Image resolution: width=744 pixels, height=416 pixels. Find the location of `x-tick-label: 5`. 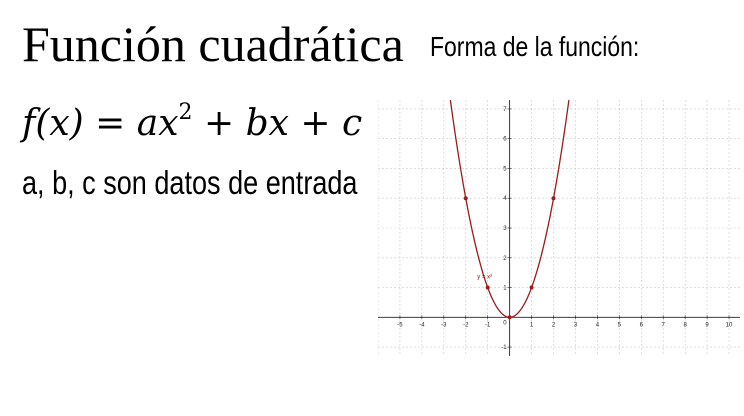

x-tick-label: 5 is located at coordinates (620, 325).